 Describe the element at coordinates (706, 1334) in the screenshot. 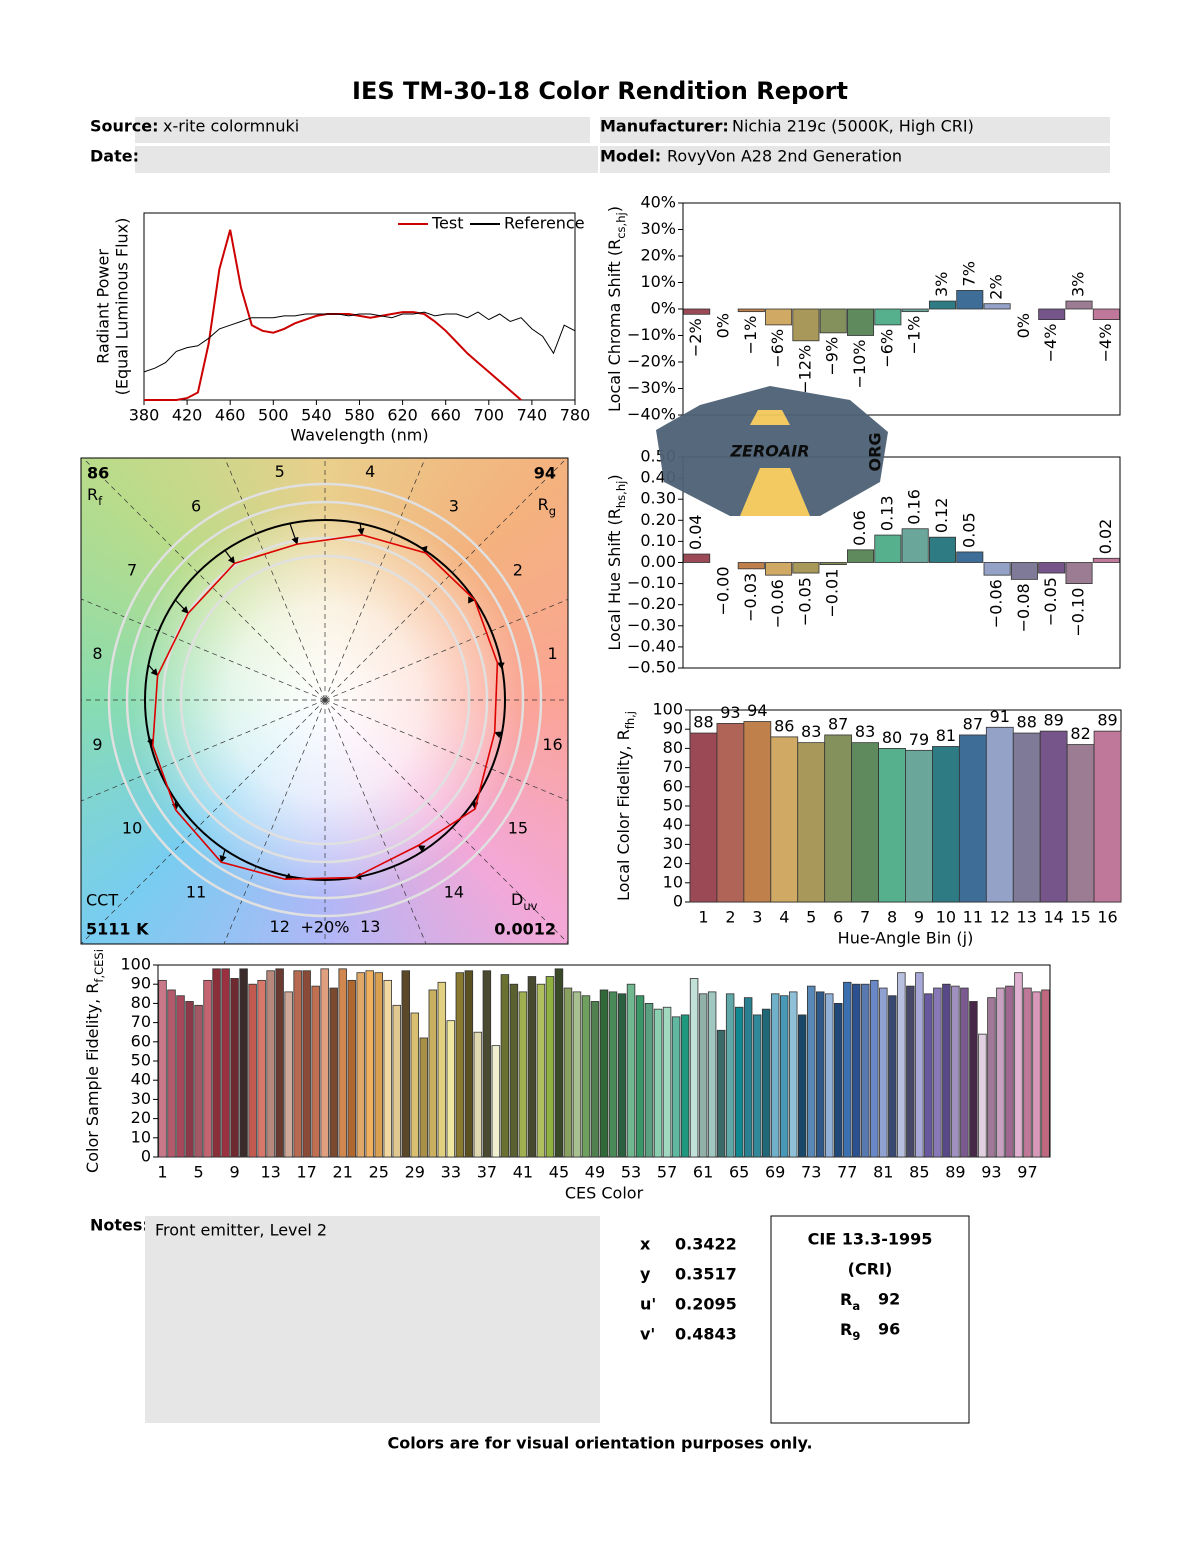

I see `chromaticity-value: 0.4843` at that location.